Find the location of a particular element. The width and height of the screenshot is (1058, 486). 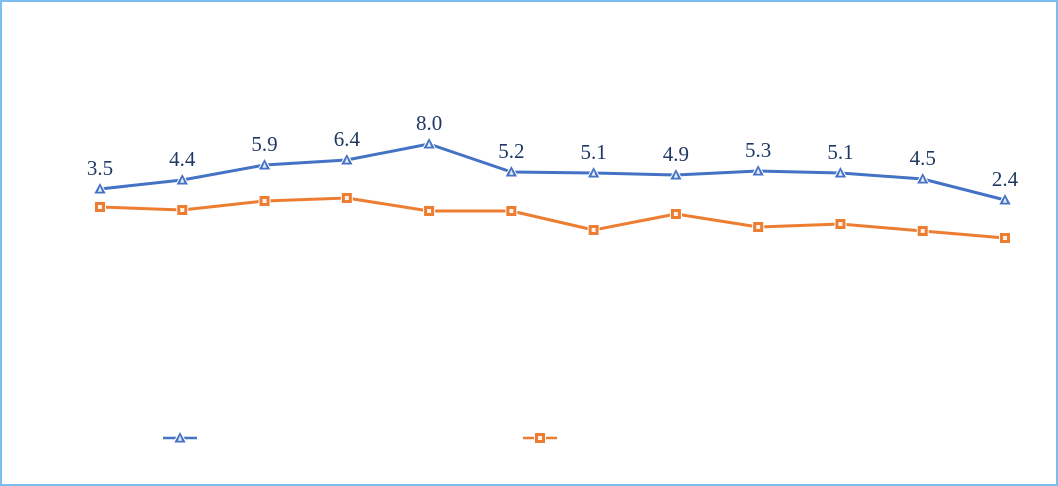

legend-square-icon is located at coordinates (540, 438).